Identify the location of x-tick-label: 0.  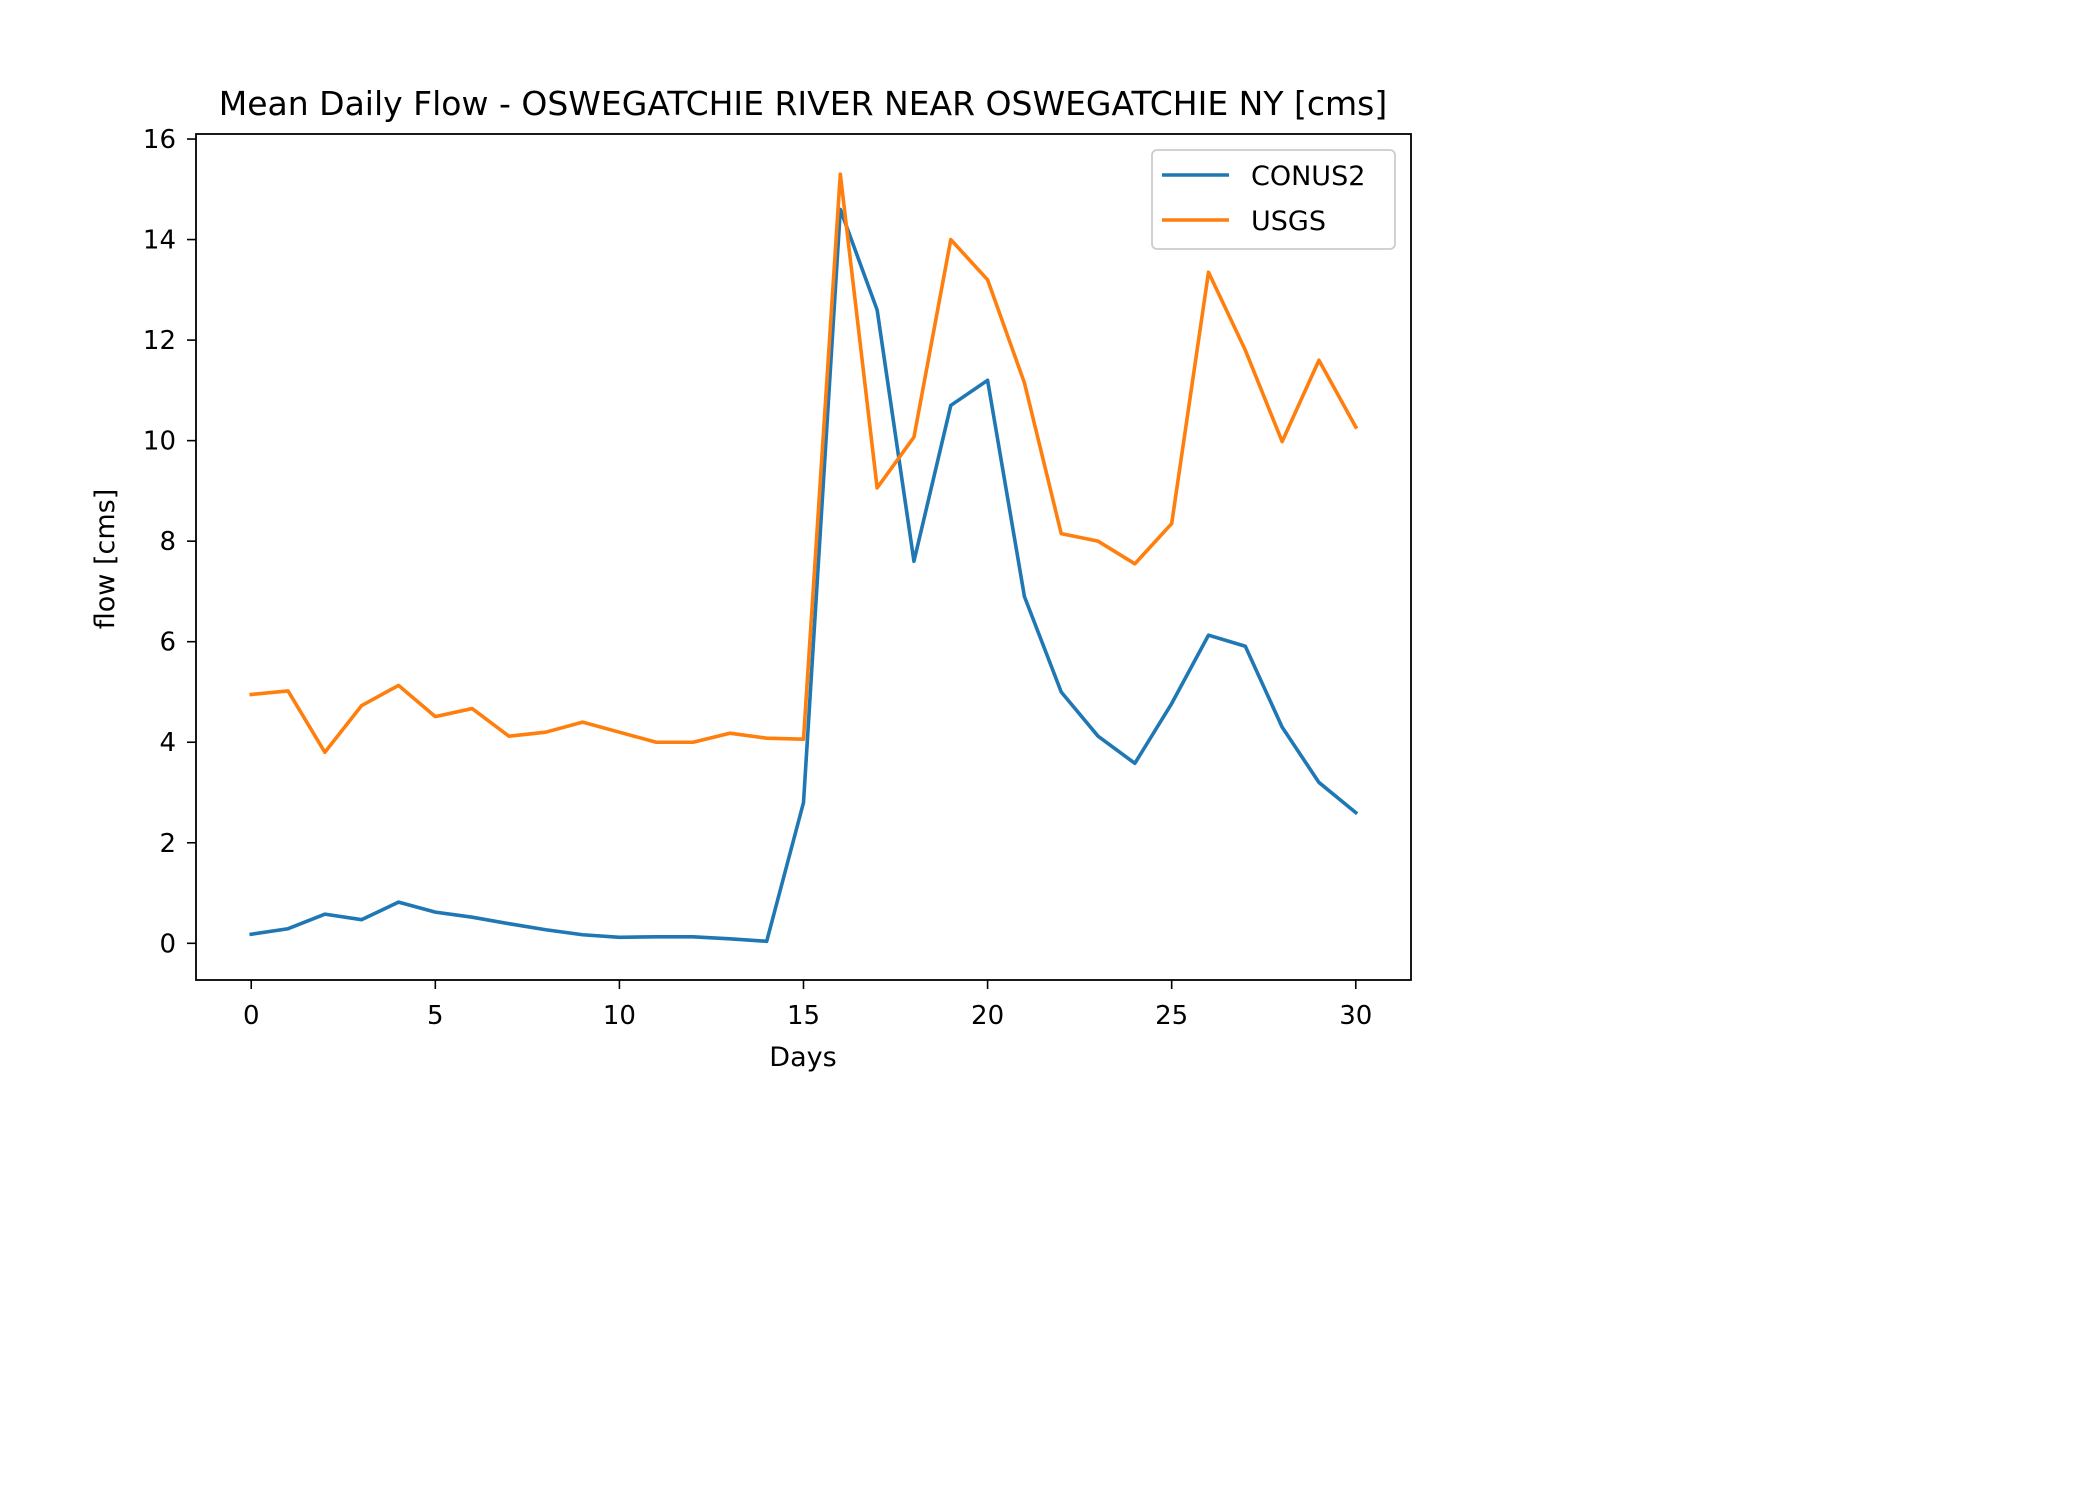
(251, 1016).